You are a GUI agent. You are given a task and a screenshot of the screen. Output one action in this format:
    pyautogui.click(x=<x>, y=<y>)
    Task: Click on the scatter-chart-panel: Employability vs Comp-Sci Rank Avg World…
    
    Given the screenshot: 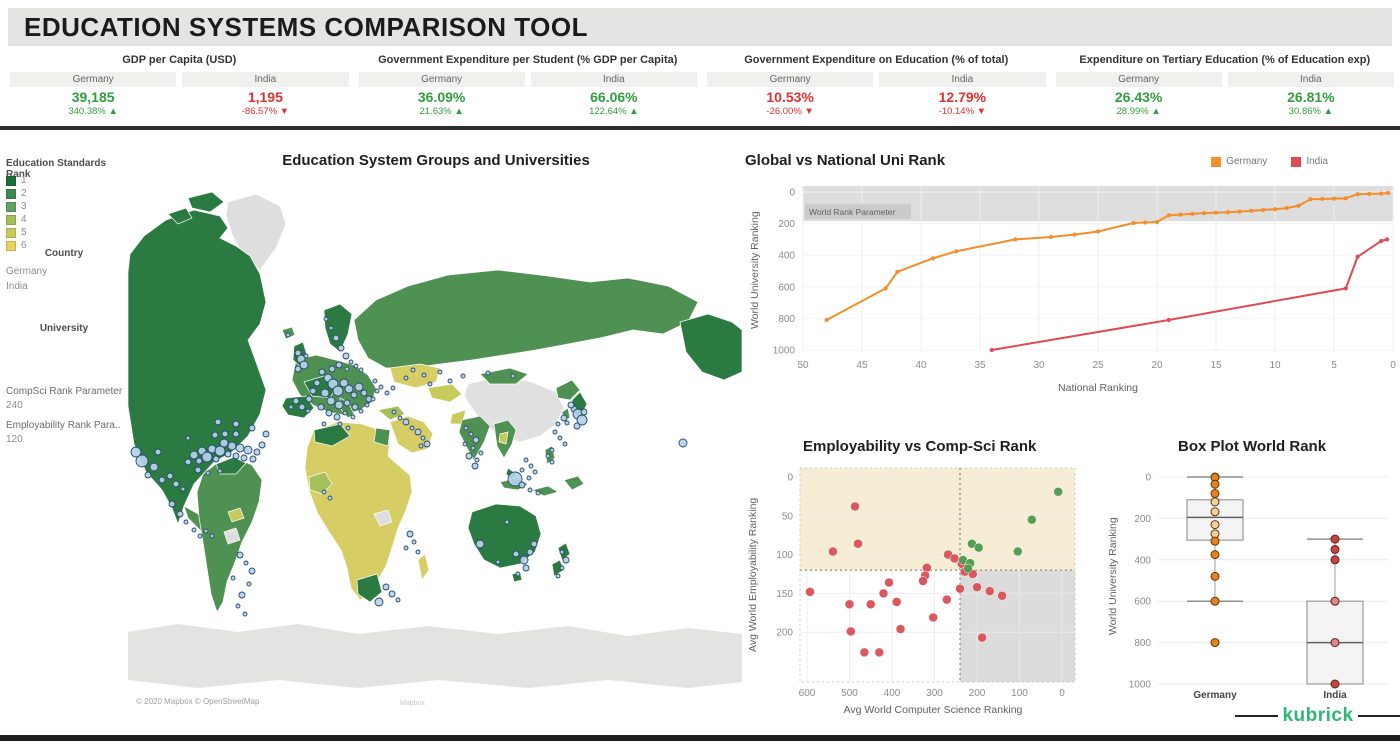 What is the action you would take?
    pyautogui.click(x=924, y=581)
    